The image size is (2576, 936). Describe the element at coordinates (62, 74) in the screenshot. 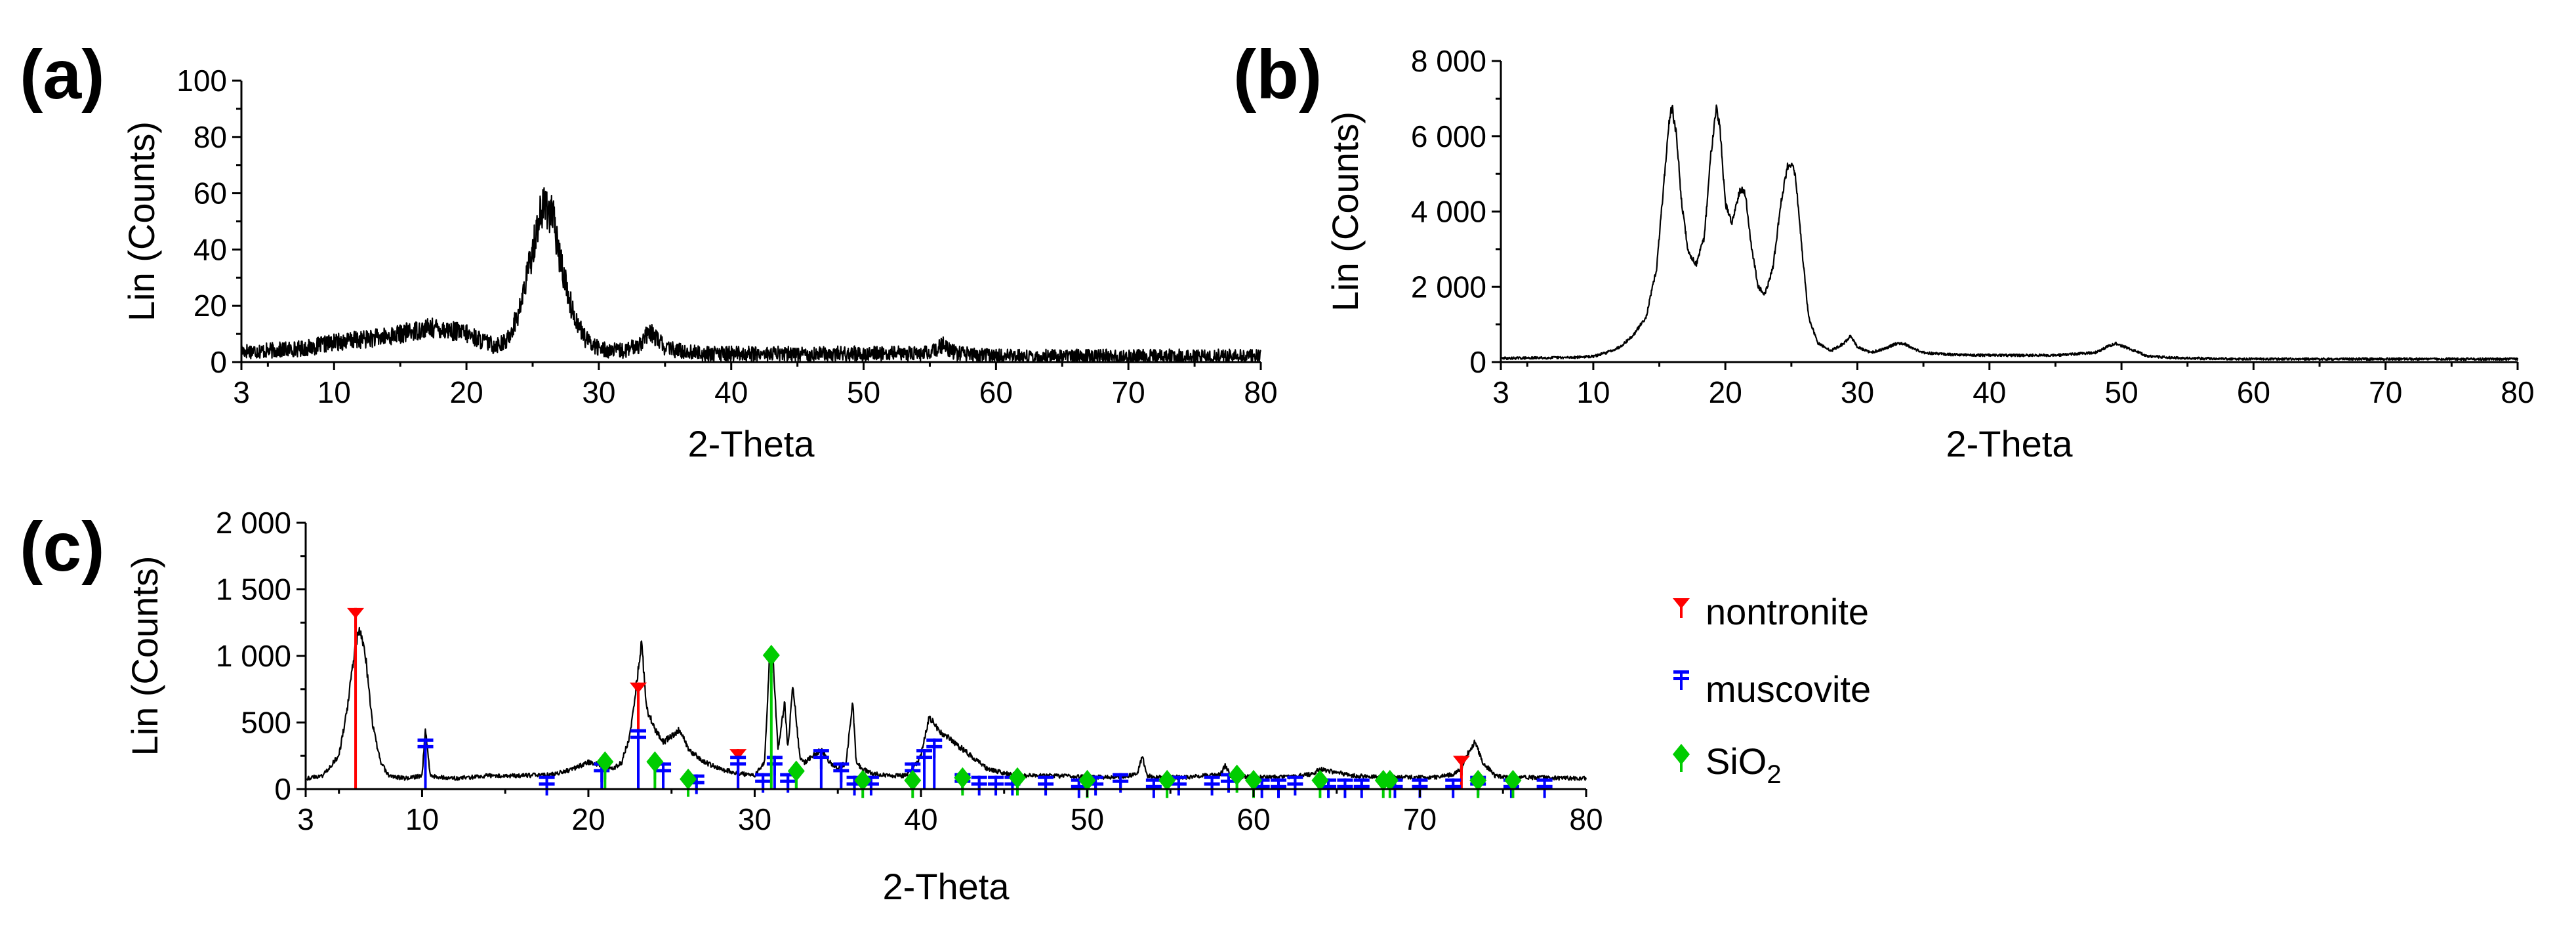

I see `panel-label-a: (a)` at that location.